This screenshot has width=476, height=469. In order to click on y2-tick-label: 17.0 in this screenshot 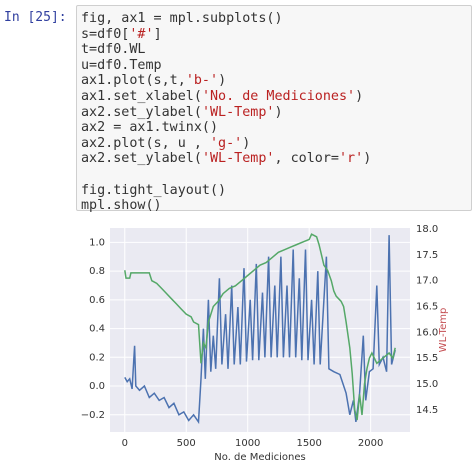, I will do `click(427, 281)`.